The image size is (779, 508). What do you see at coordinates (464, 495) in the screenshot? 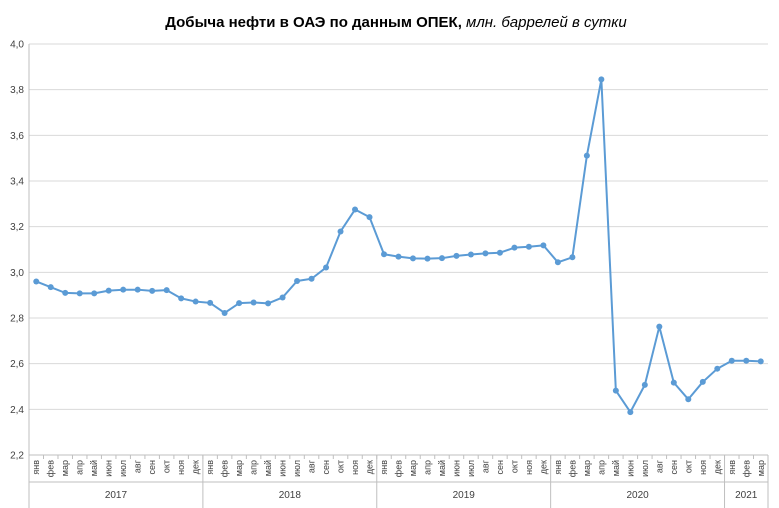
I see `year-label: 2019` at bounding box center [464, 495].